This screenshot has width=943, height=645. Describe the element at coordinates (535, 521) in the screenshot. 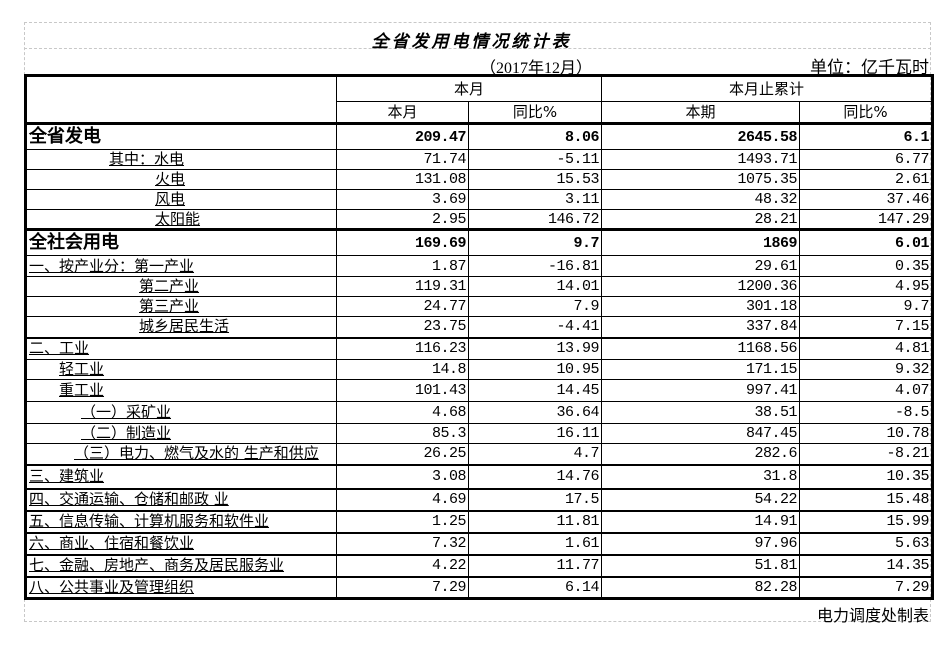

I see `month-yoy-cell: 11.81` at that location.